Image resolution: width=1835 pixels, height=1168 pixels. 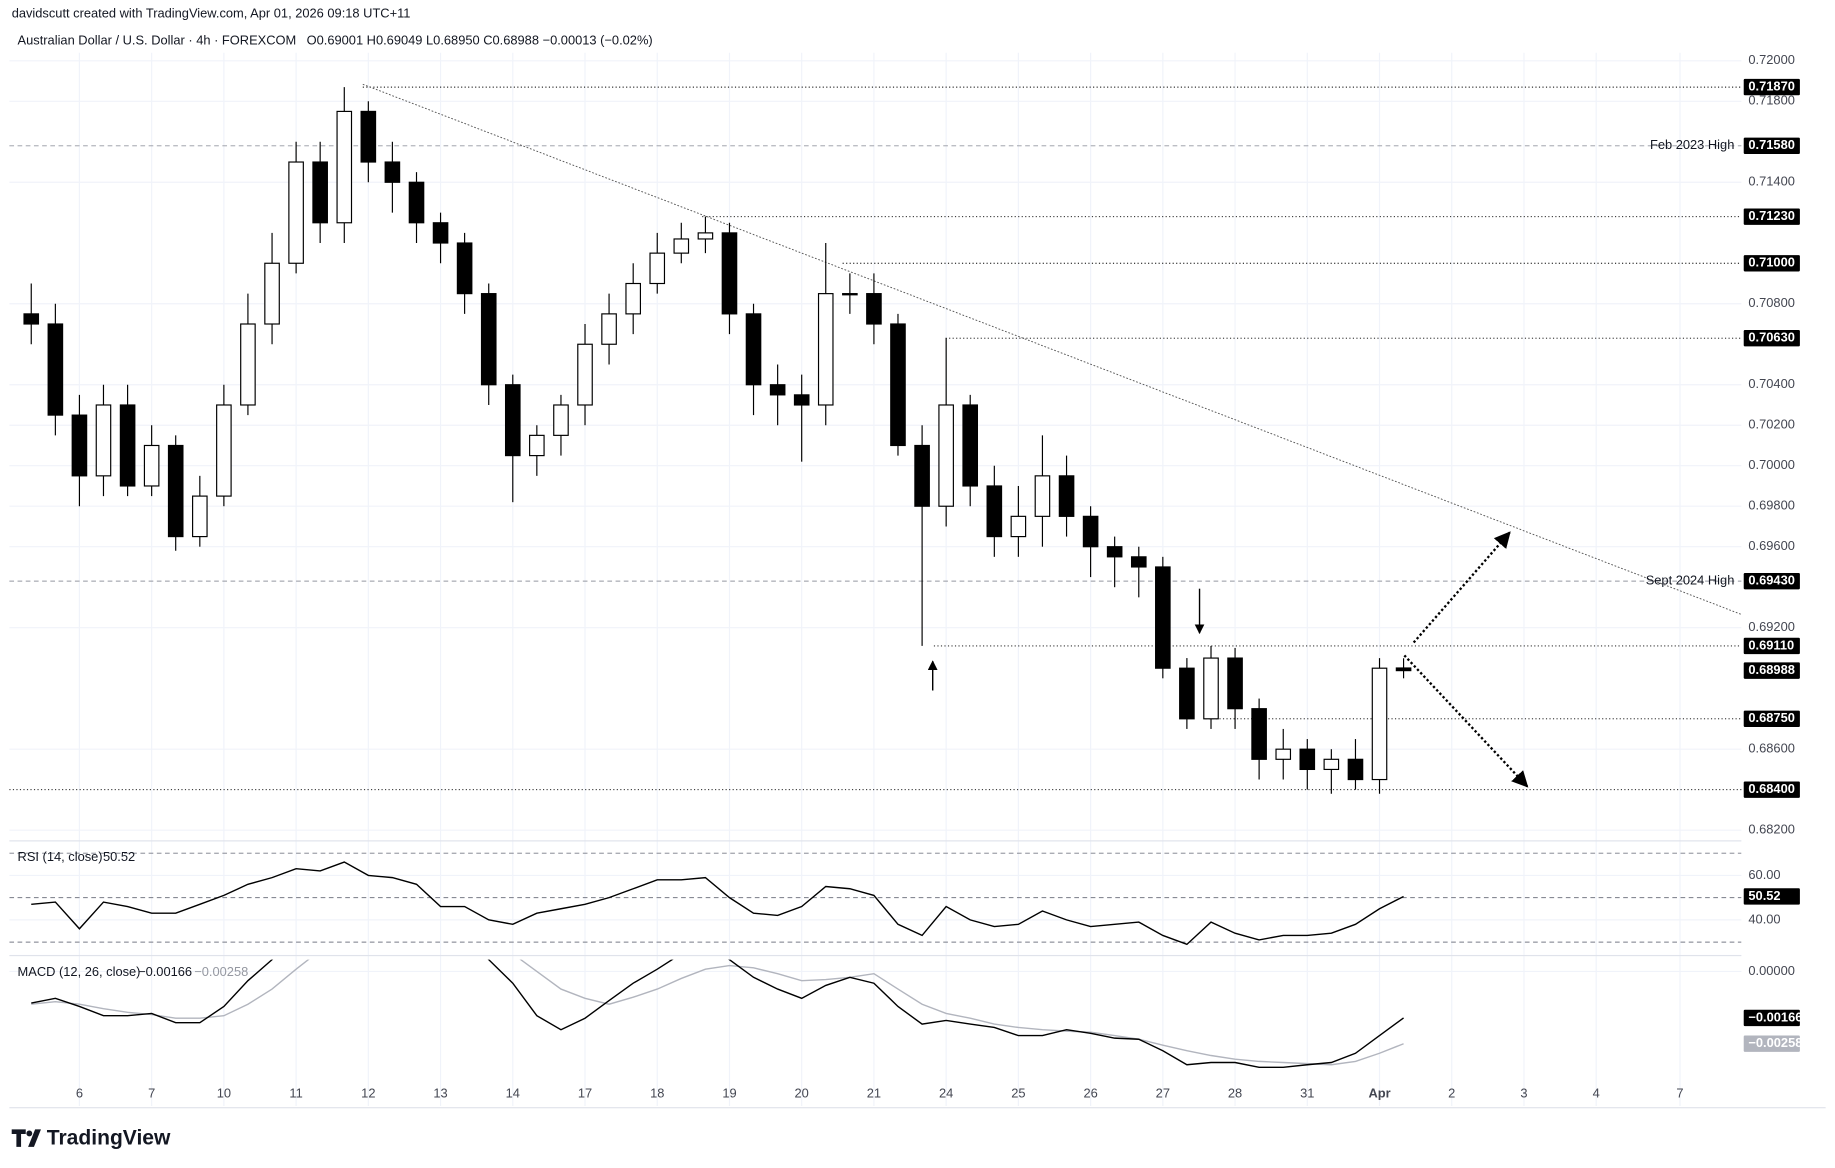 I want to click on y-tick-label: 0.72000, so click(x=1771, y=59).